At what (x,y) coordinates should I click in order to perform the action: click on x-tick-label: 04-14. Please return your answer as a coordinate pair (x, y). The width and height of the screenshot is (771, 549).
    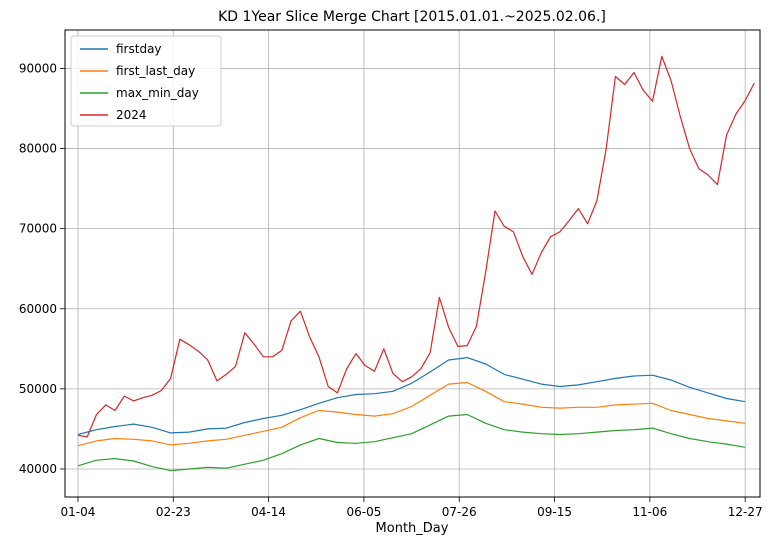
    Looking at the image, I should click on (268, 512).